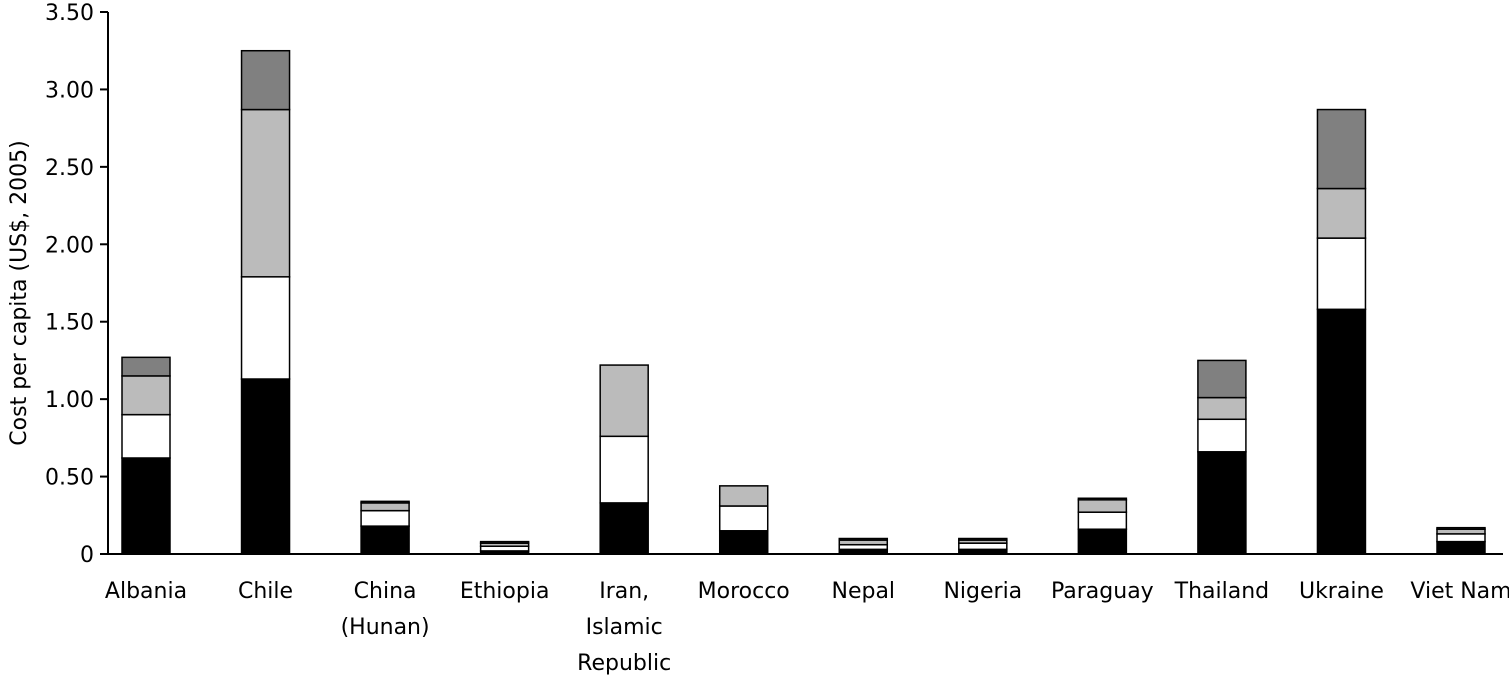  I want to click on category-label: China (Hunan), so click(385, 609).